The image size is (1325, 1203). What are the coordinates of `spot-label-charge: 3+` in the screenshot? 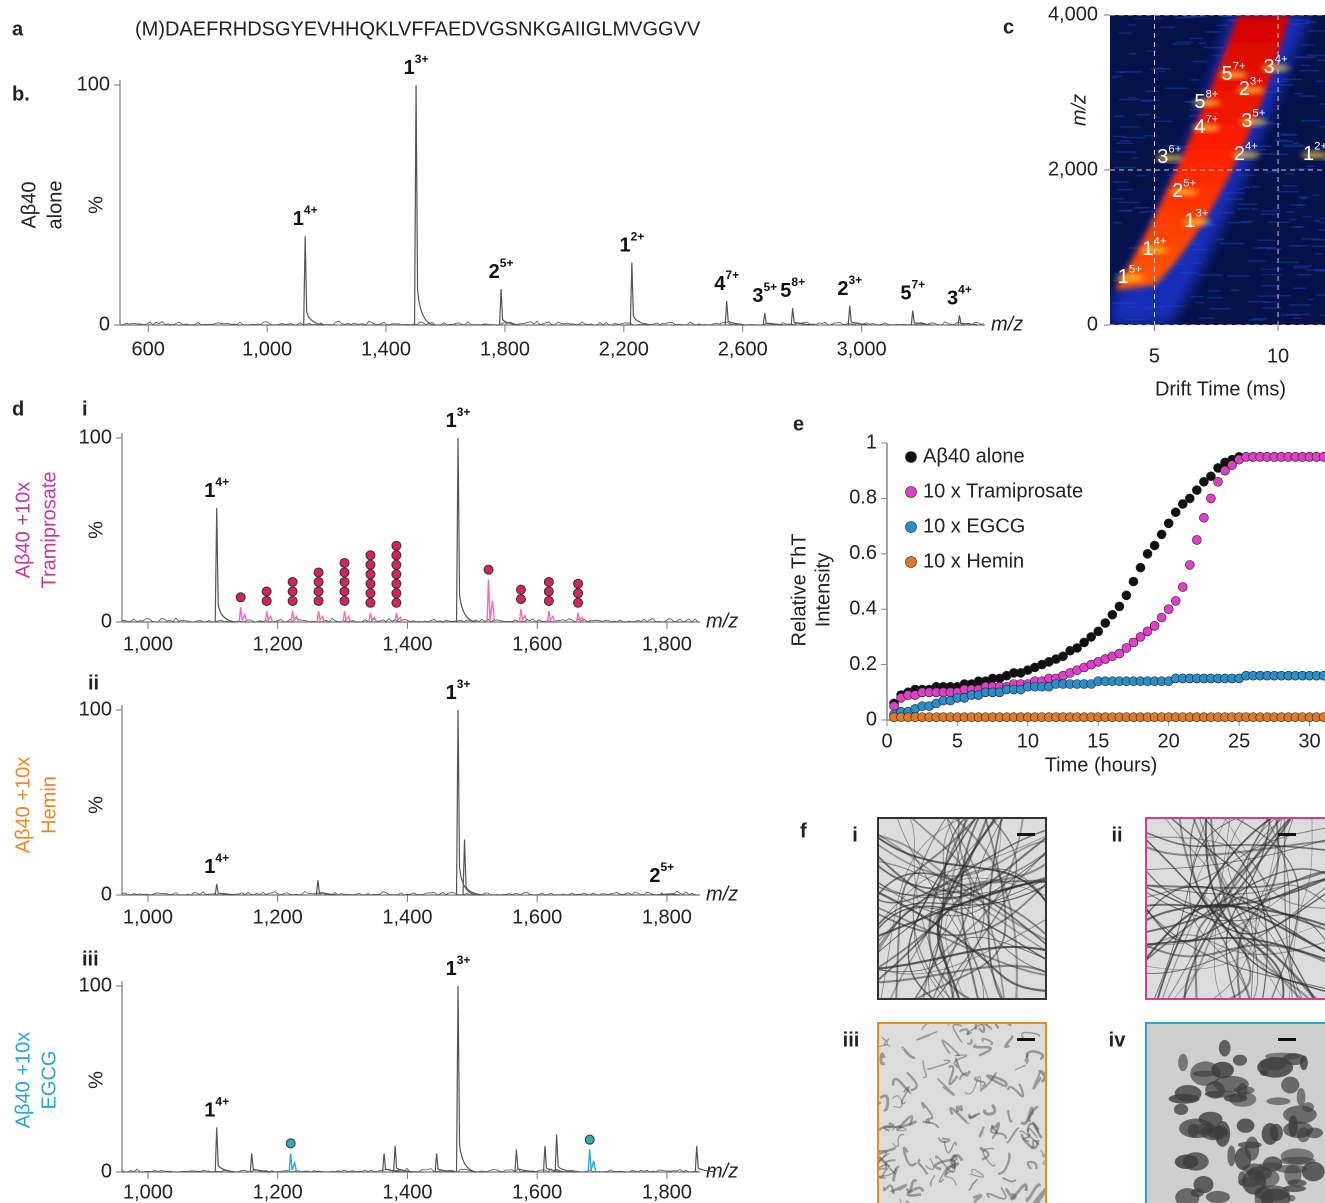 It's located at (1202, 213).